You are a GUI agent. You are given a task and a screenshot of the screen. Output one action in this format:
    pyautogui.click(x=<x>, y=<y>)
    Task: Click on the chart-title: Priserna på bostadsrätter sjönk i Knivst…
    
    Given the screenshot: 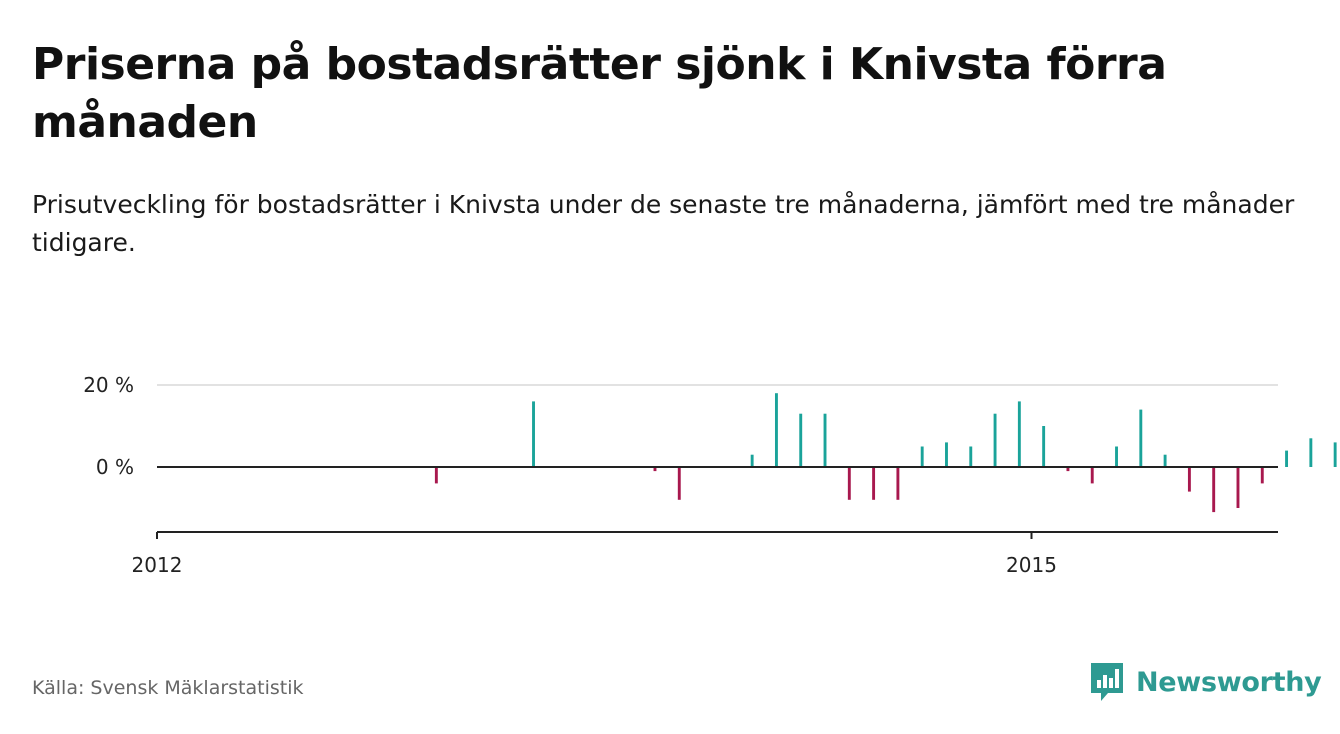 What is the action you would take?
    pyautogui.click(x=599, y=93)
    